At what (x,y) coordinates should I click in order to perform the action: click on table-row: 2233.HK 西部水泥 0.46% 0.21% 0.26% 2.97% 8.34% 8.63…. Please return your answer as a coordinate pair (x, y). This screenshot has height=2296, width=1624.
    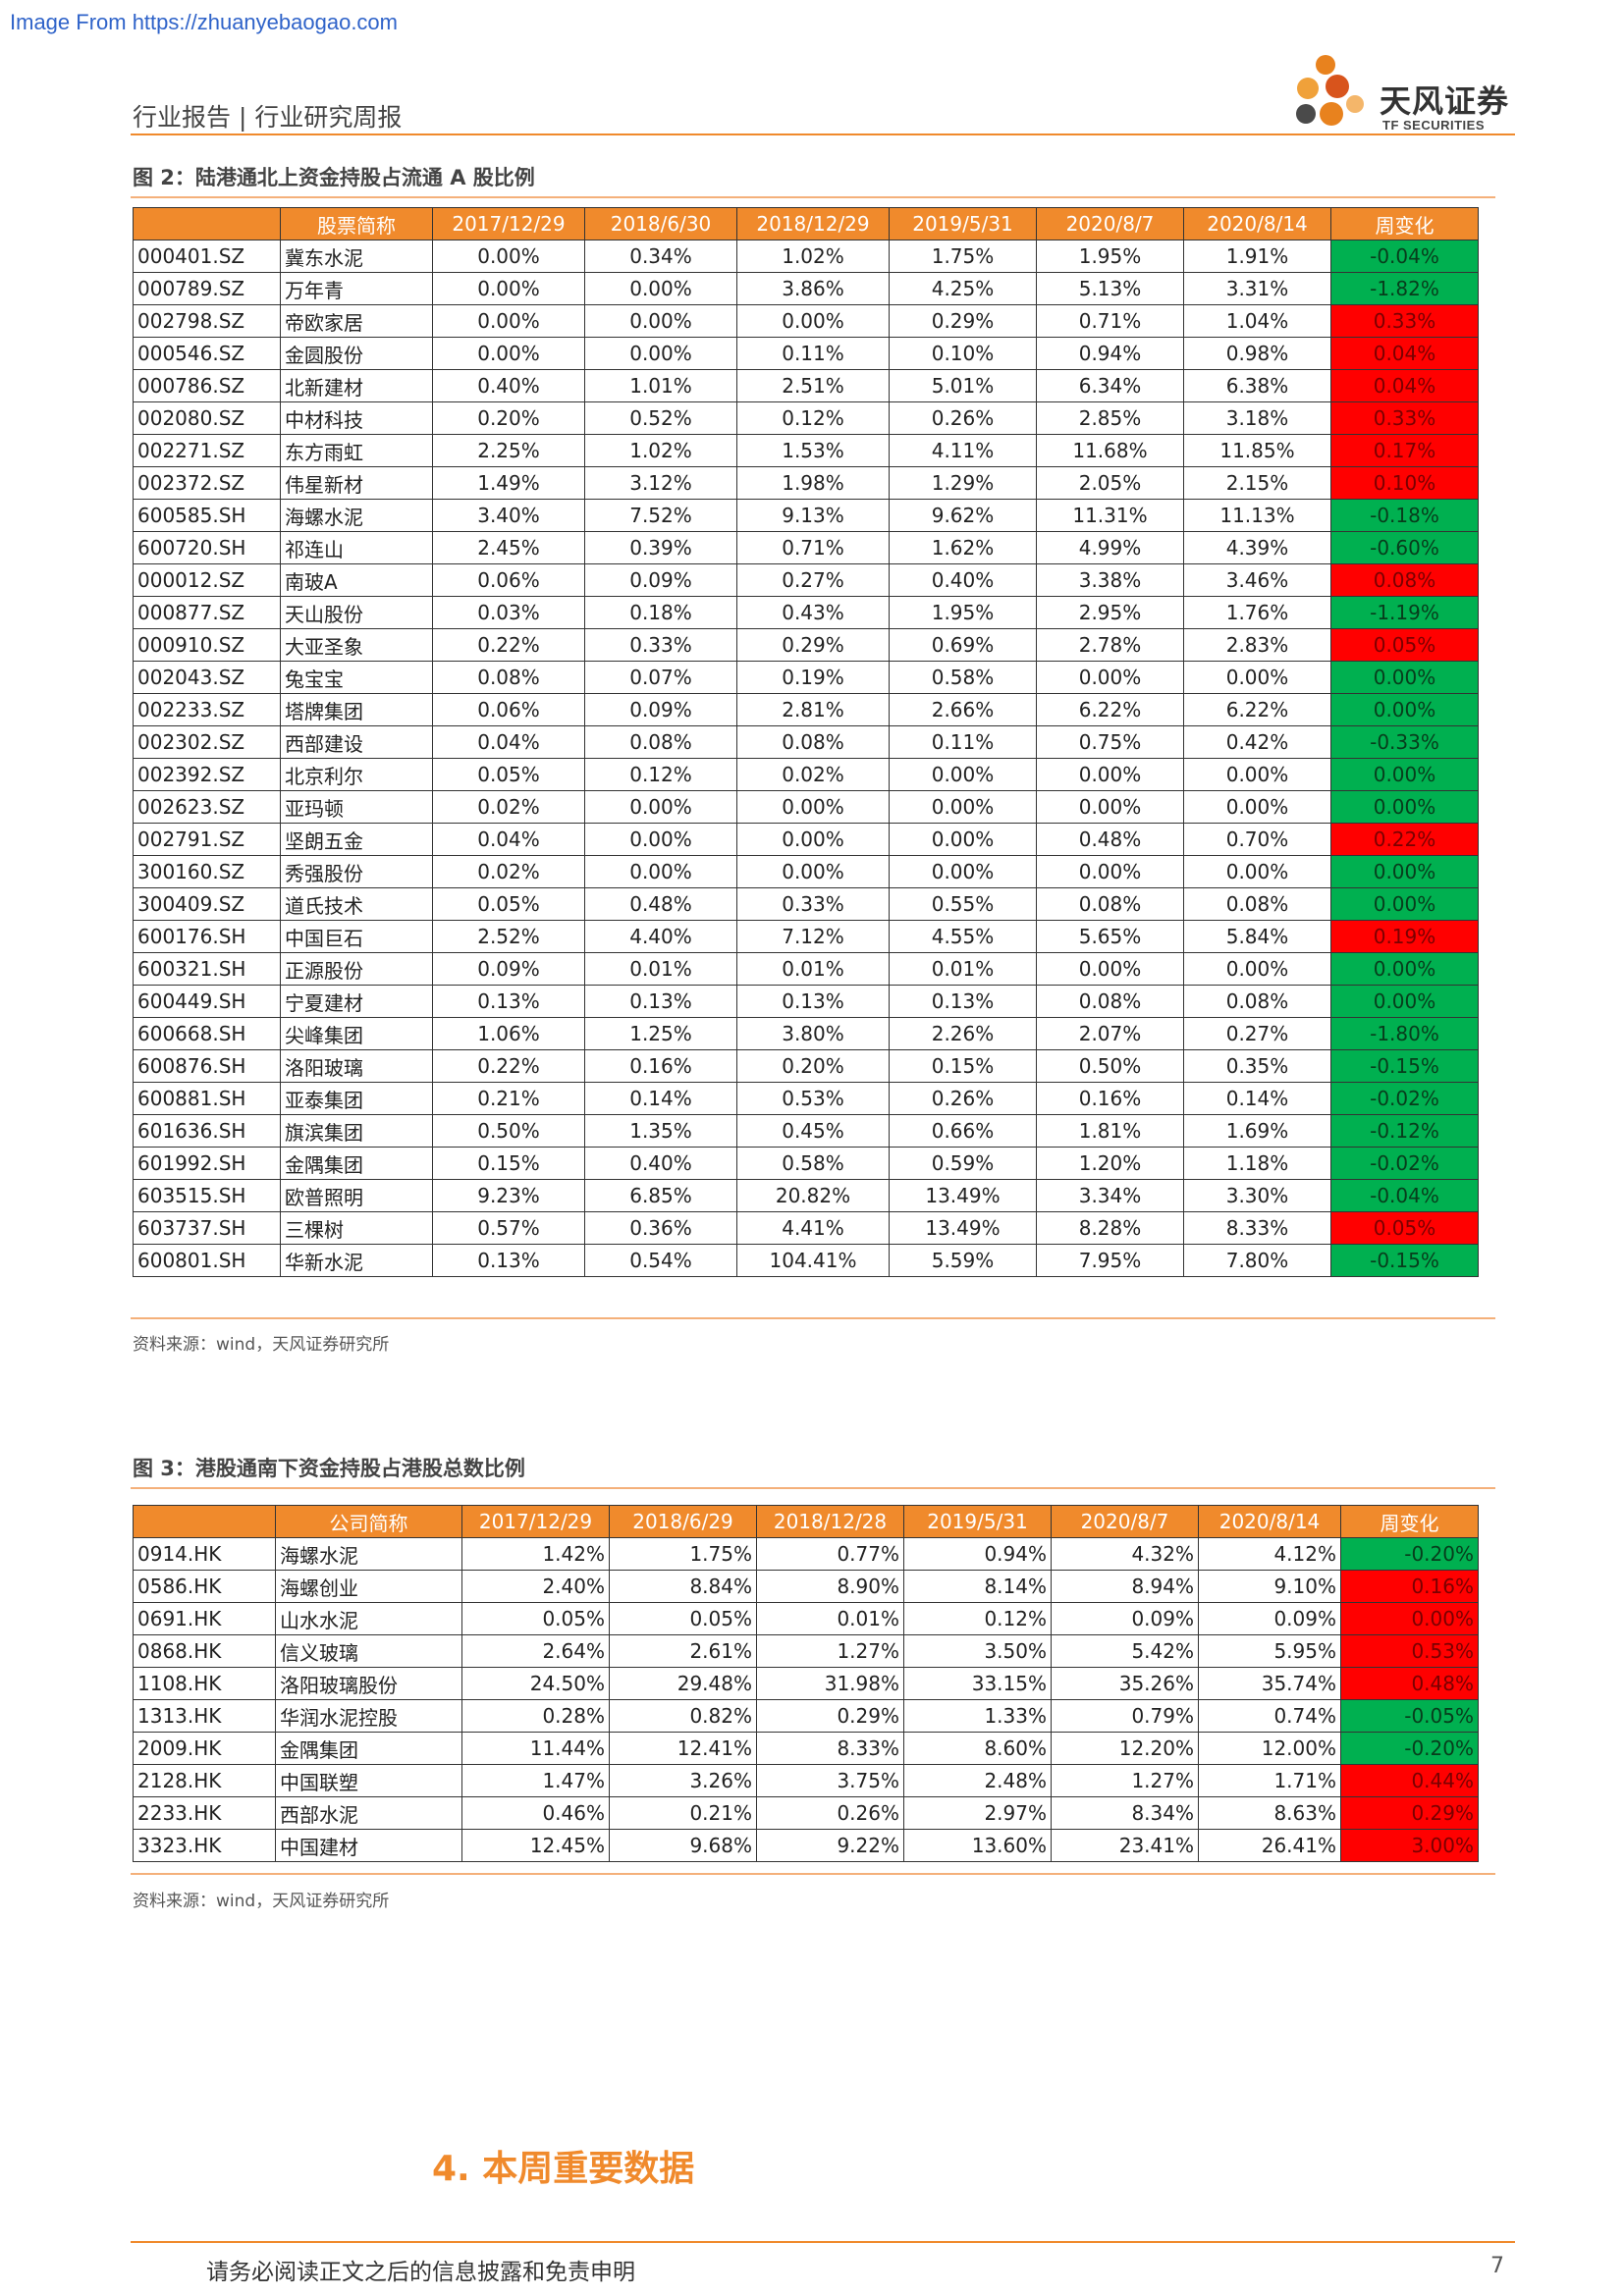
    Looking at the image, I should click on (806, 1813).